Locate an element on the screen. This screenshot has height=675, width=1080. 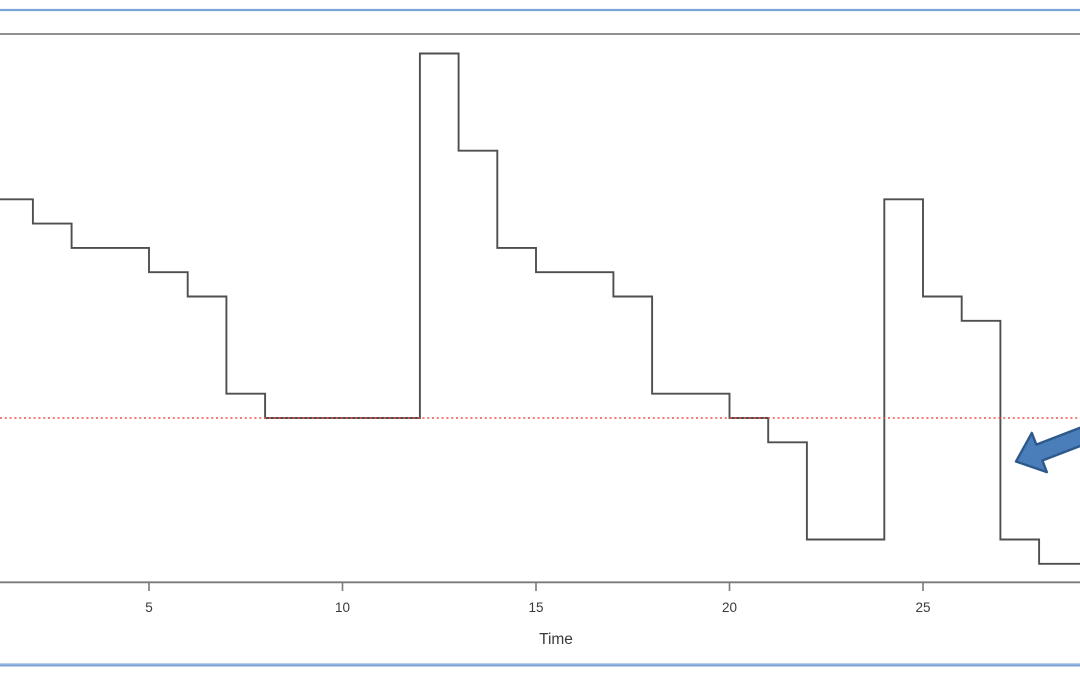
tick-label: 10 is located at coordinates (342, 607).